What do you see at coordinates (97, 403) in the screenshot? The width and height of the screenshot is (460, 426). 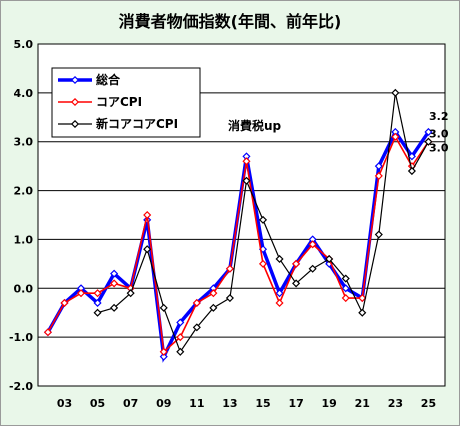 I see `x-tick-label: 05` at bounding box center [97, 403].